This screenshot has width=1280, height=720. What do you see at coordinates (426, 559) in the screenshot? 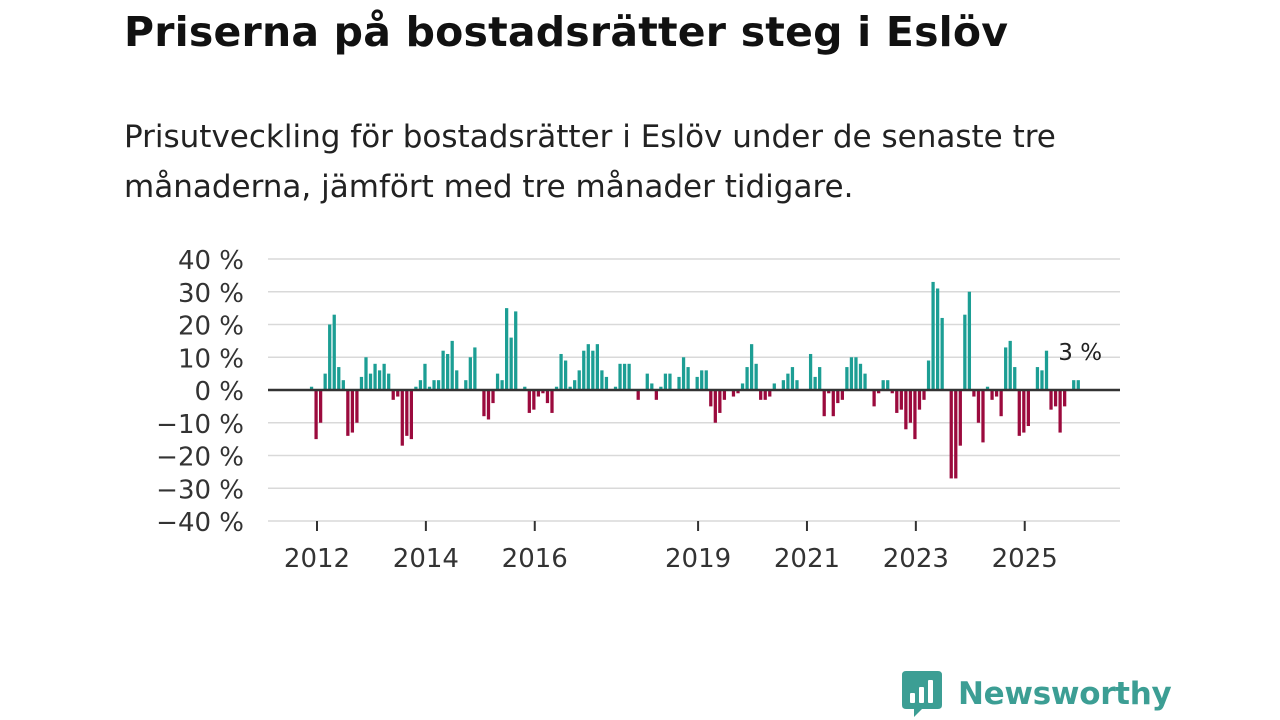
I see `x-tick-label: 2014` at bounding box center [426, 559].